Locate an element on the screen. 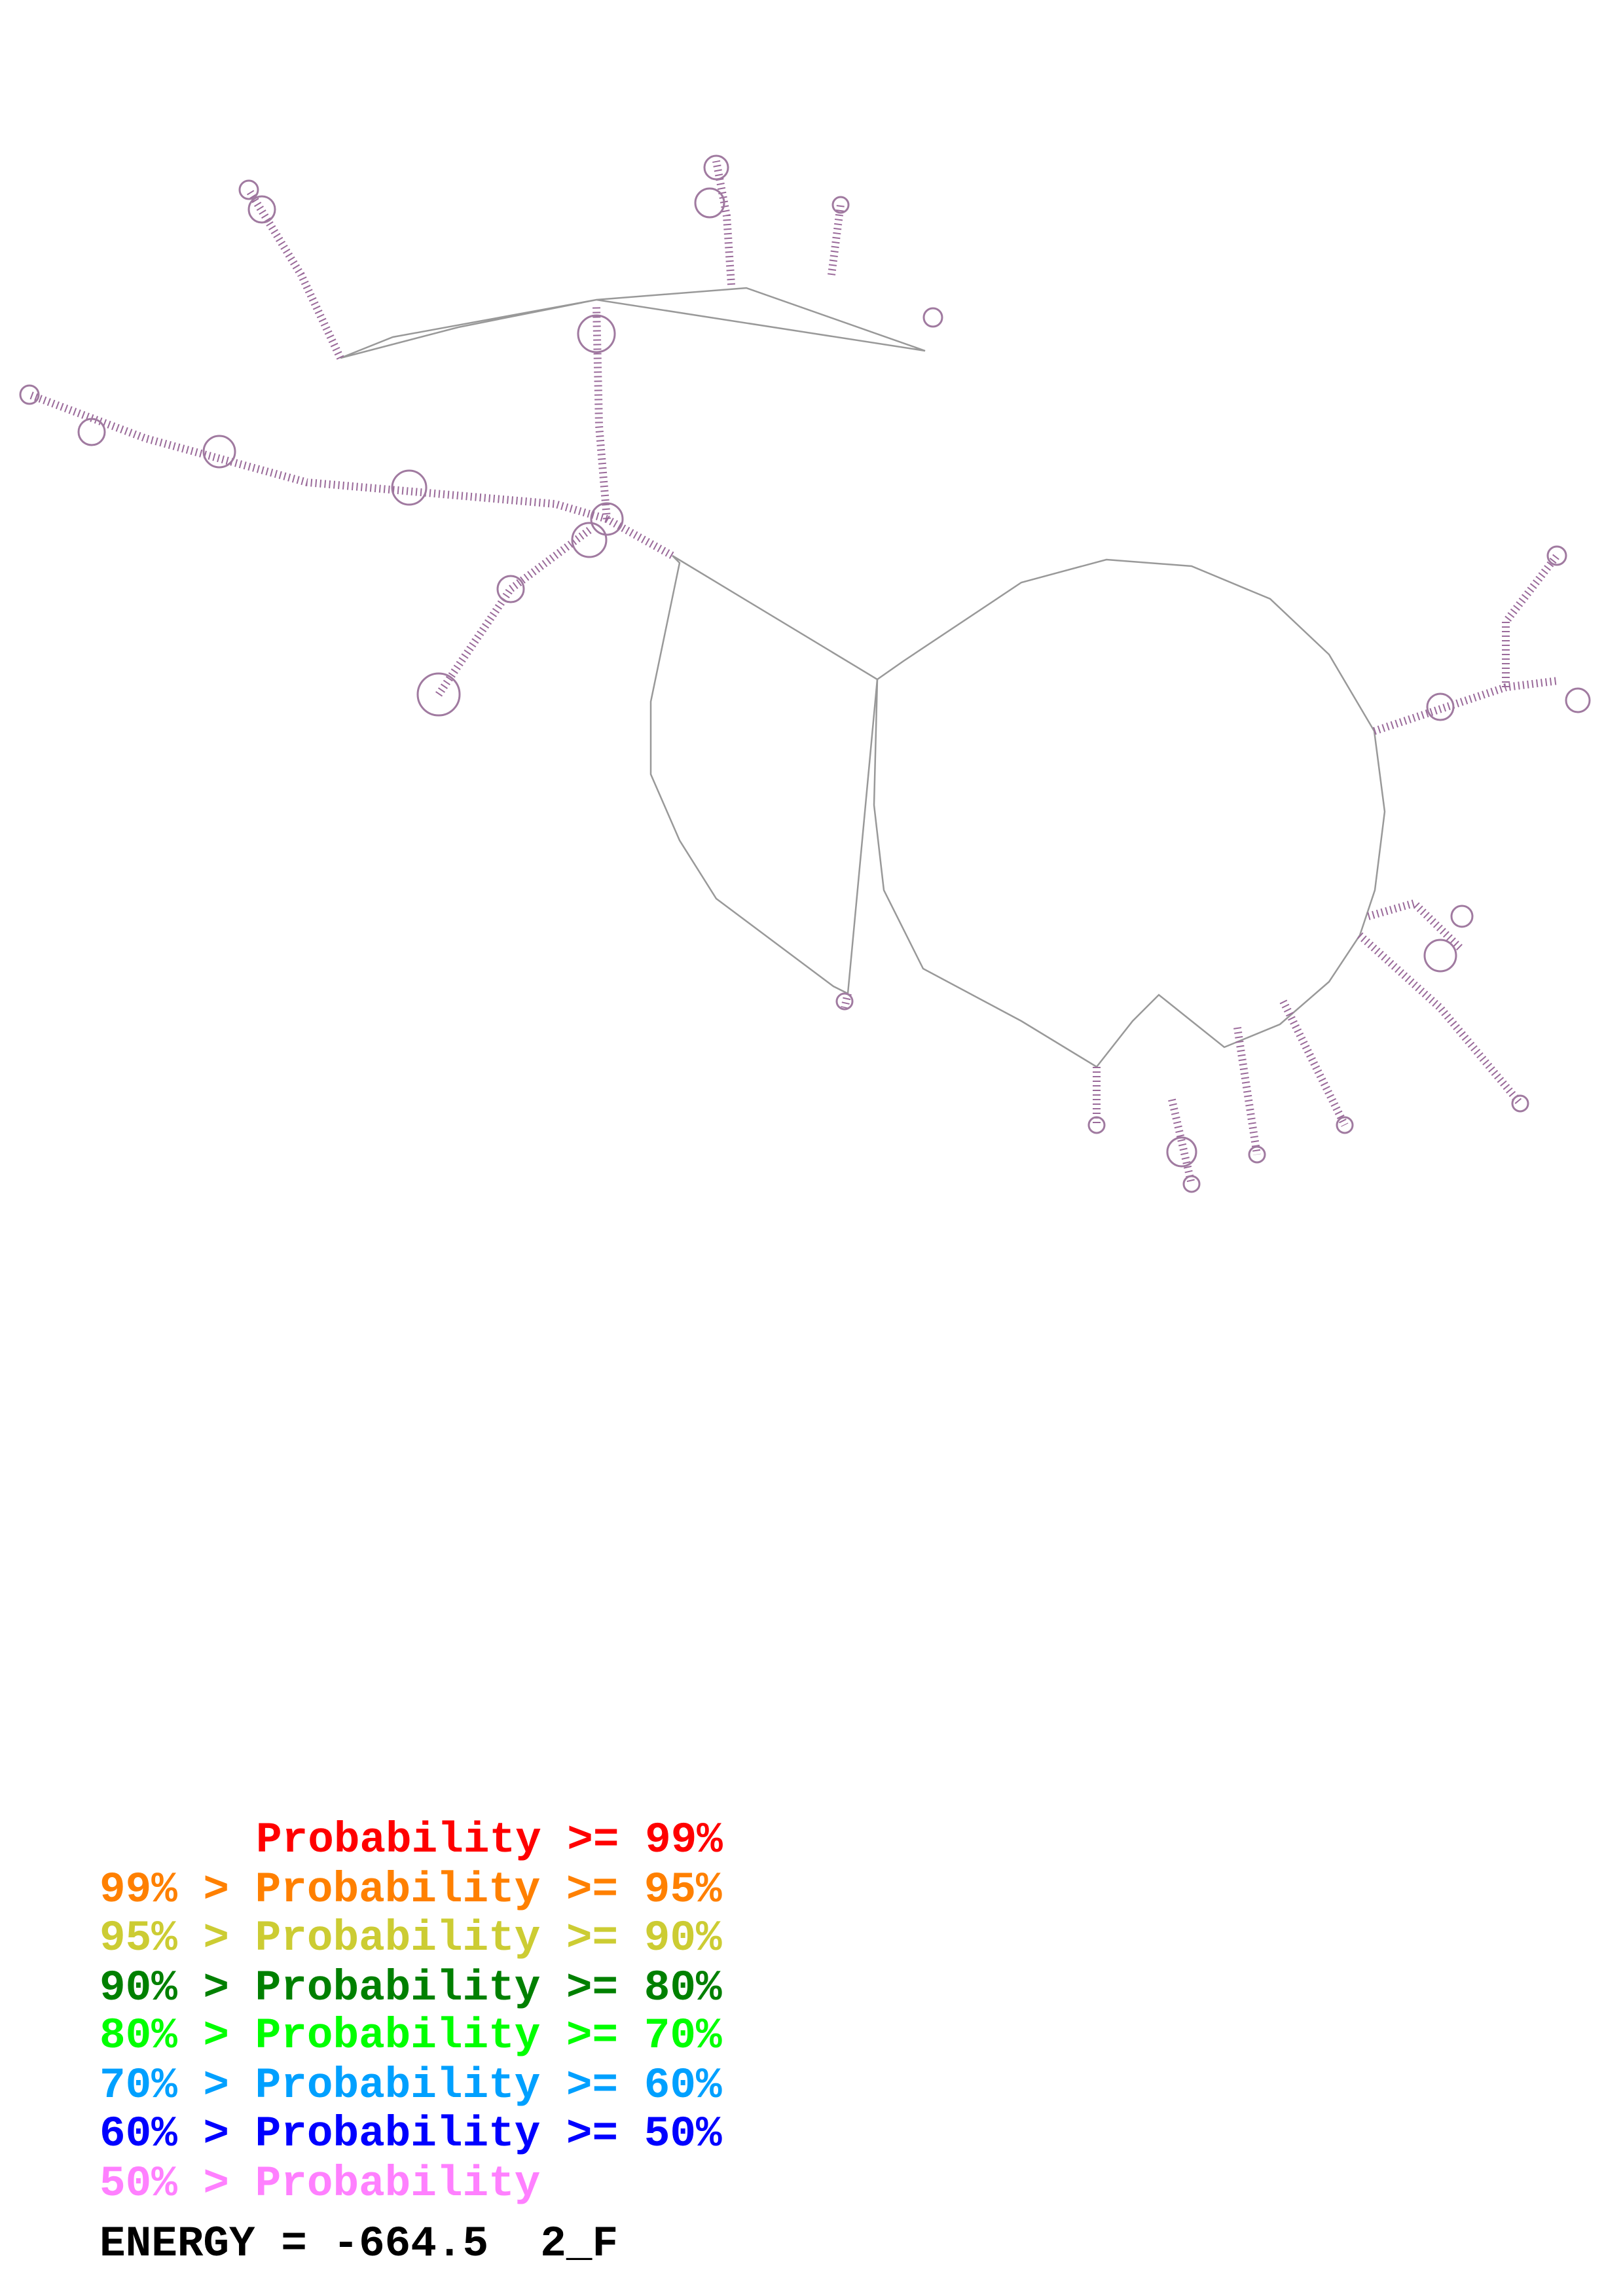 The width and height of the screenshot is (1623, 2296). legend-entry: 95% > Probability >= 90% is located at coordinates (411, 1938).